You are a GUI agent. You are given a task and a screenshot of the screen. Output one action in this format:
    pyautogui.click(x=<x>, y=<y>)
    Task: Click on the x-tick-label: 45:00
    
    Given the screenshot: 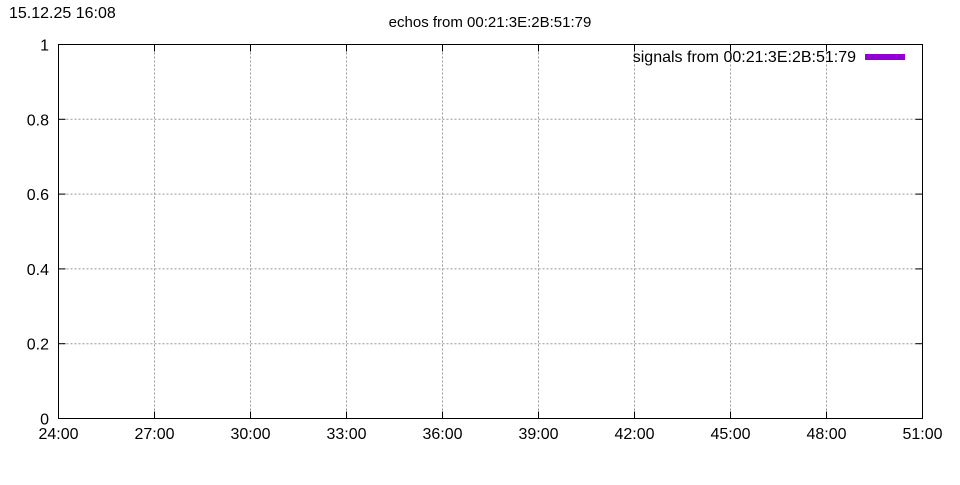 What is the action you would take?
    pyautogui.click(x=730, y=434)
    